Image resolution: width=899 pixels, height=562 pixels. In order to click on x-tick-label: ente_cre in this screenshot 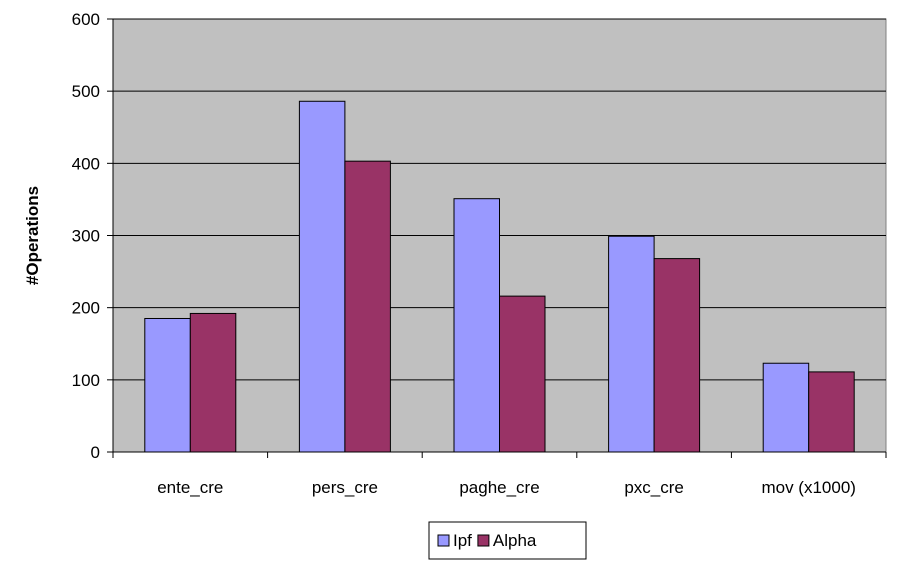, I will do `click(190, 487)`.